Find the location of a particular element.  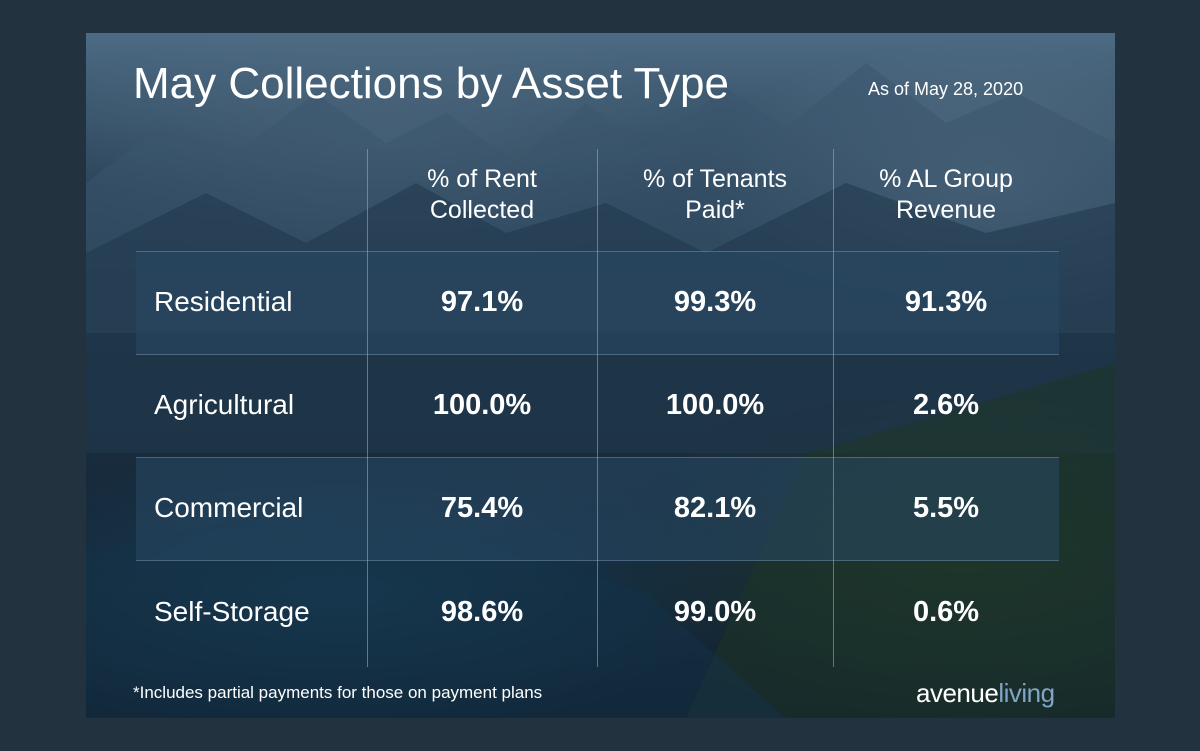

table-cell: 5.5% is located at coordinates (946, 507).